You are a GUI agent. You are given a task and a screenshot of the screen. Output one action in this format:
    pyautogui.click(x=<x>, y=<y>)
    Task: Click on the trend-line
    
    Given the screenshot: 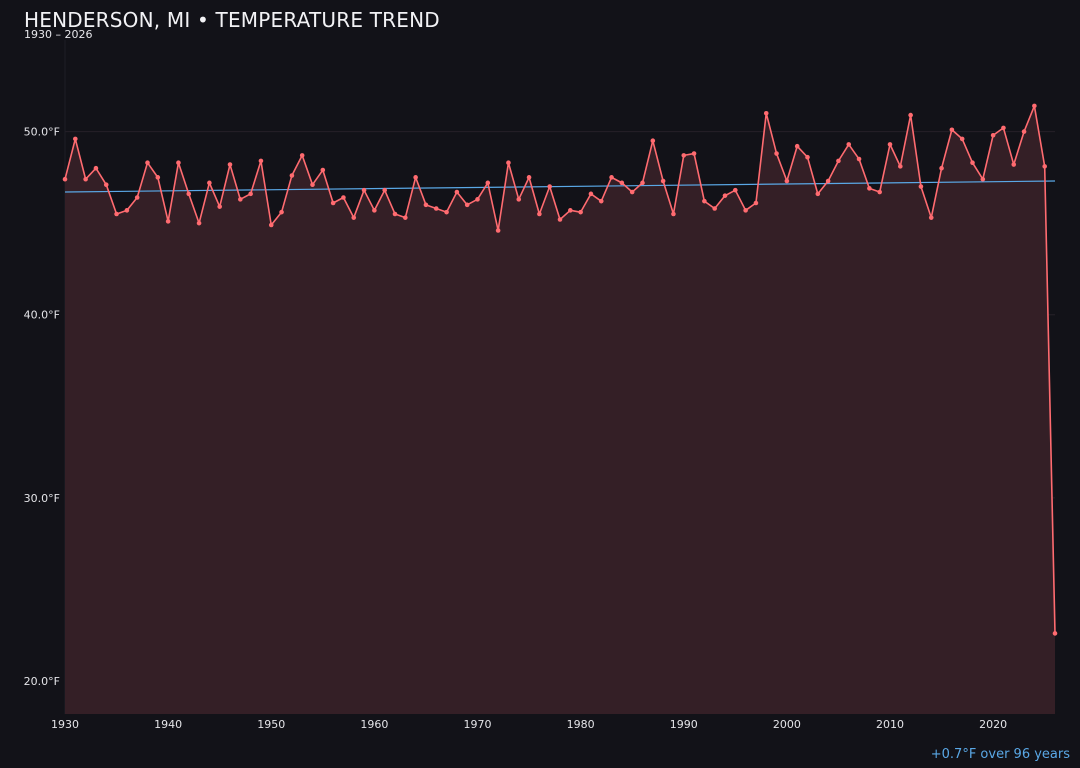 What is the action you would take?
    pyautogui.click(x=560, y=186)
    